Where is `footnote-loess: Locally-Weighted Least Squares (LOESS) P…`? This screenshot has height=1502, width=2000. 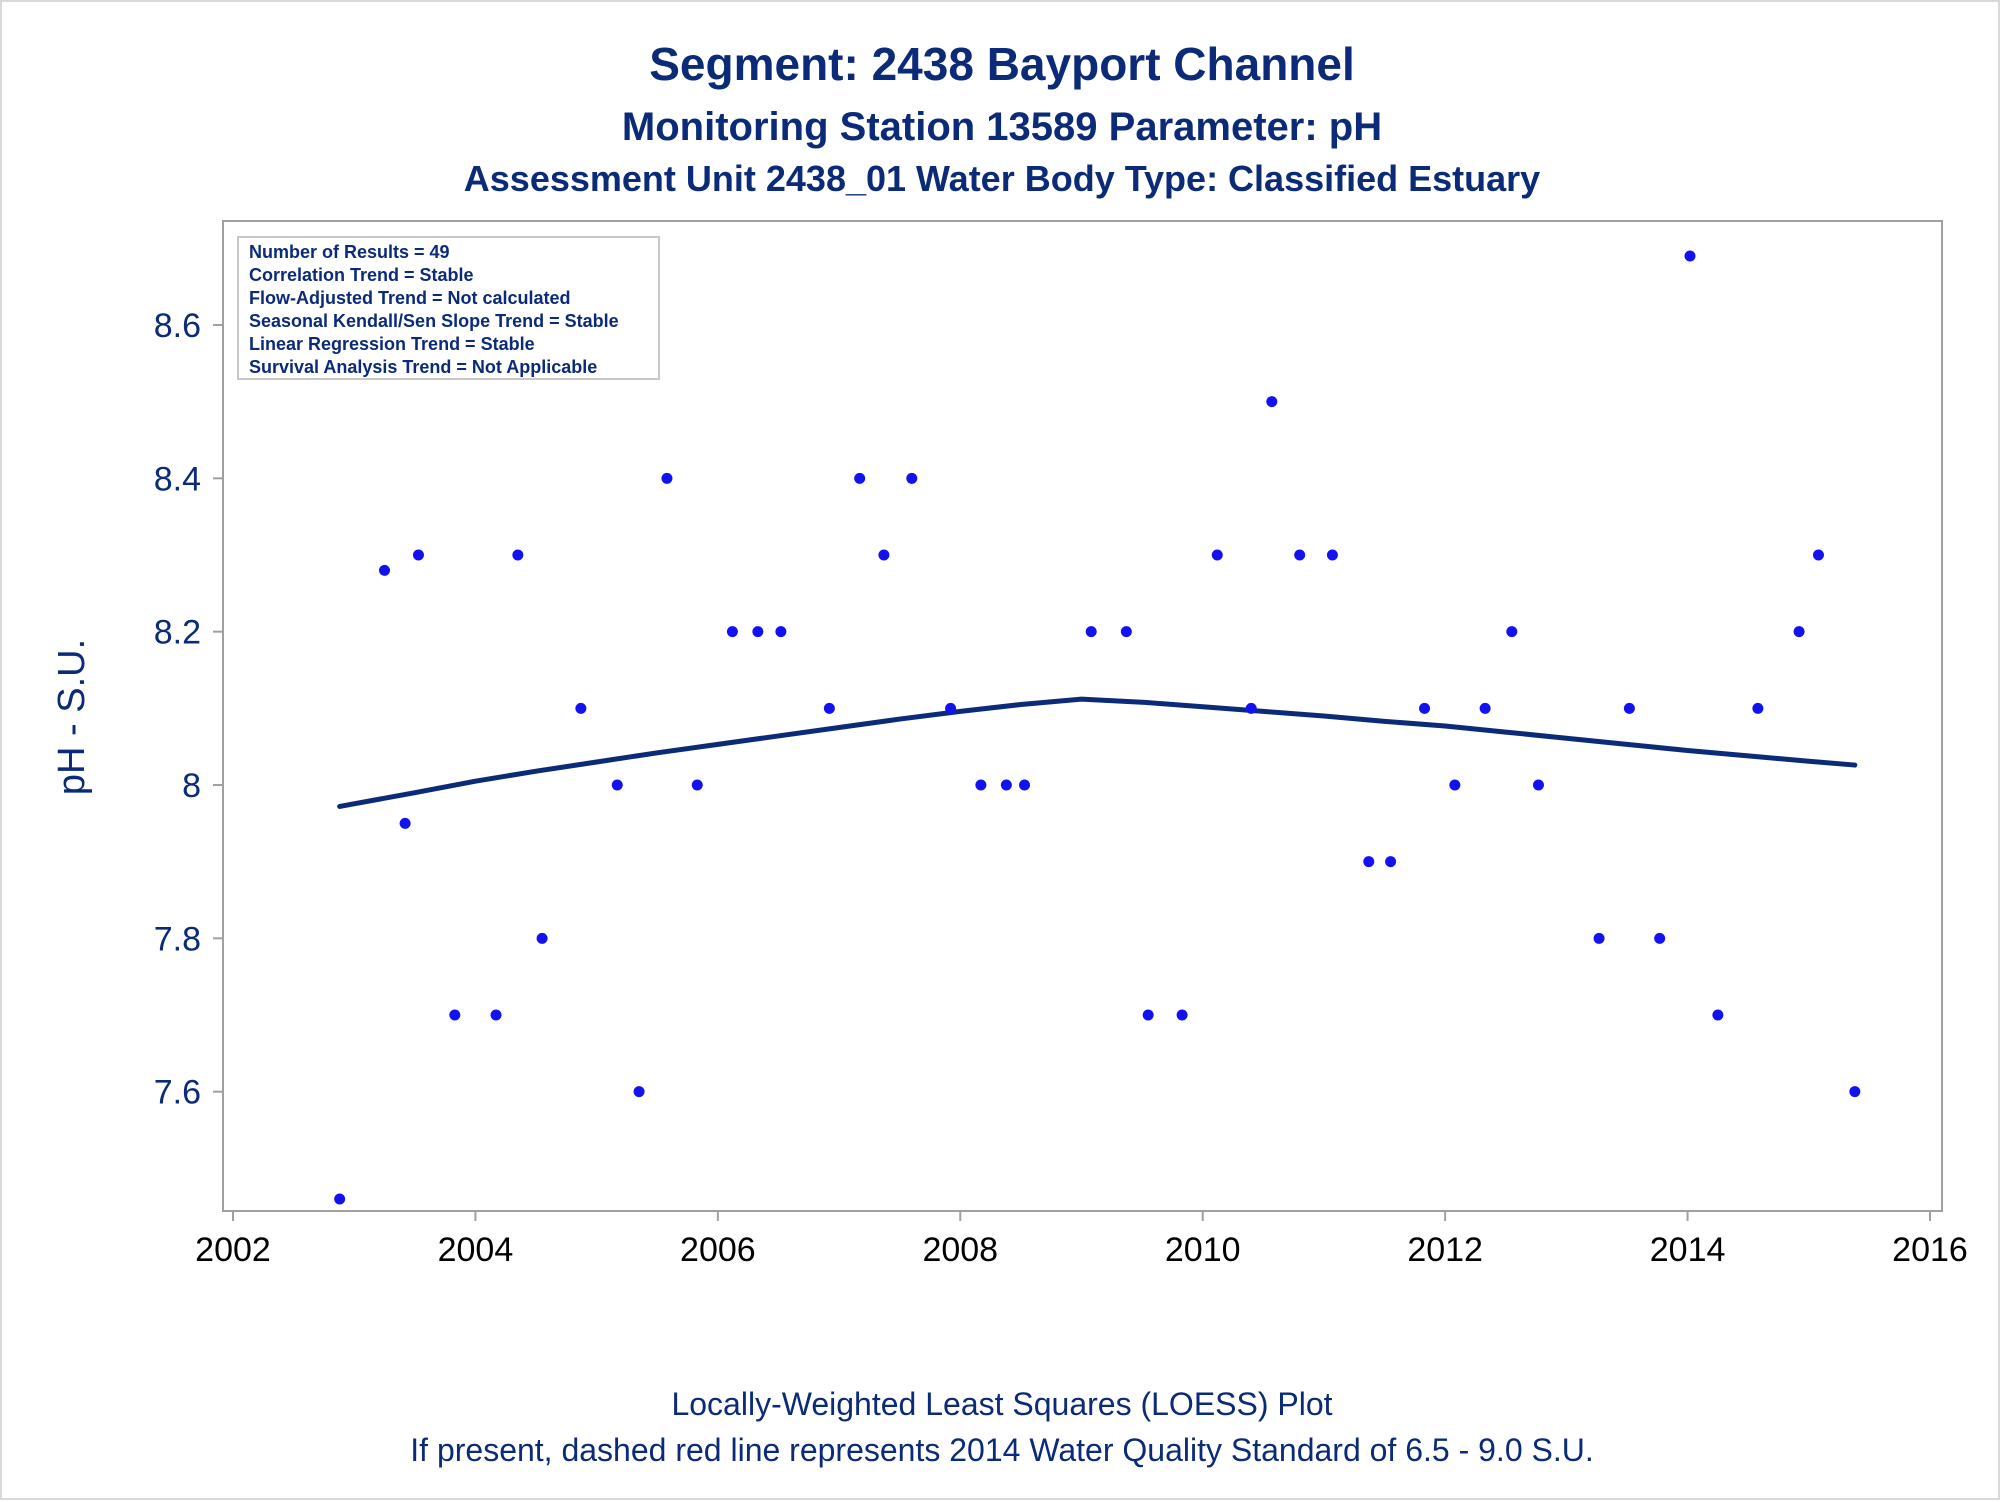 footnote-loess: Locally-Weighted Least Squares (LOESS) P… is located at coordinates (1001, 1404).